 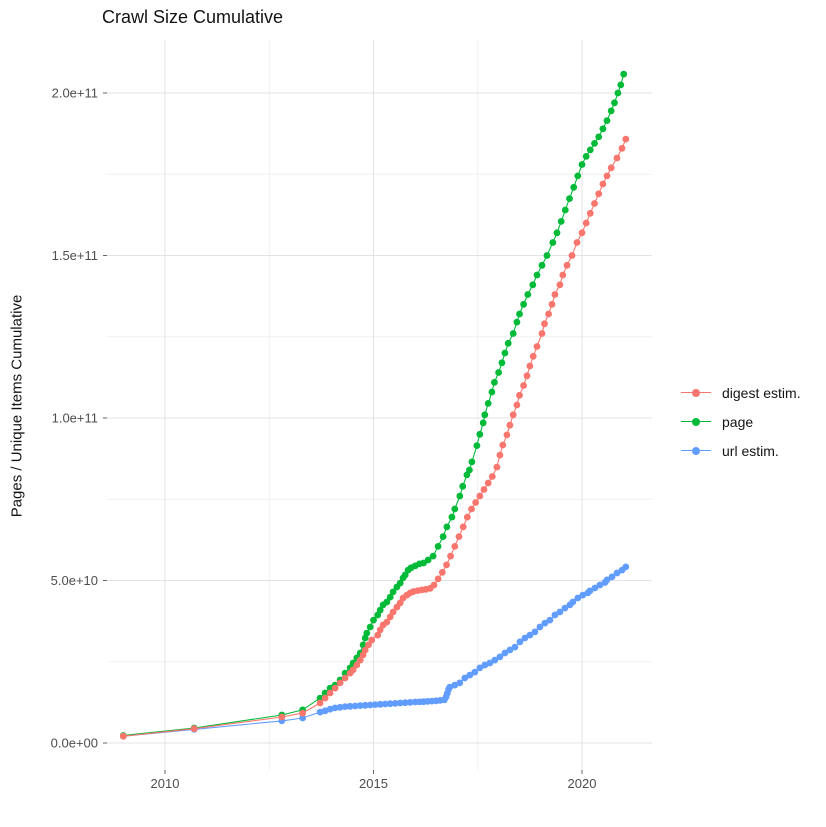 I want to click on legend-item-digest-estim: digest estim., so click(x=741, y=392).